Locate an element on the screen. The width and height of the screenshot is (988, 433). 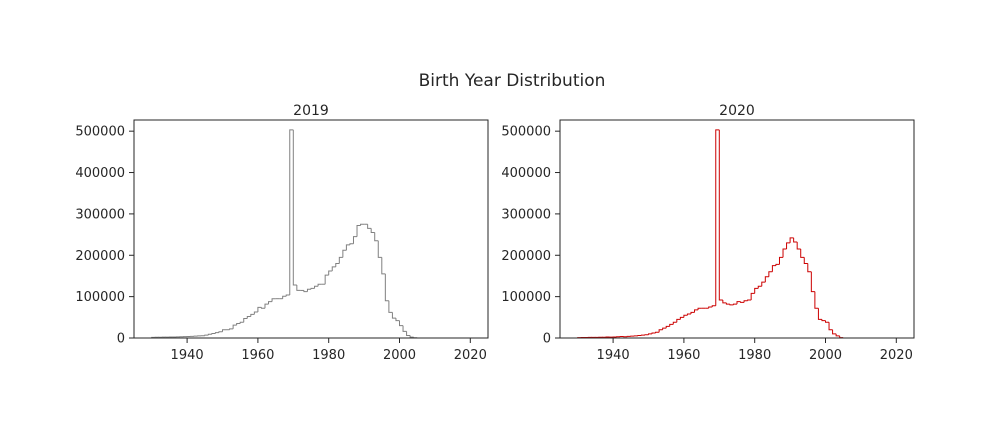
x-tick-label: 1940 is located at coordinates (613, 355).